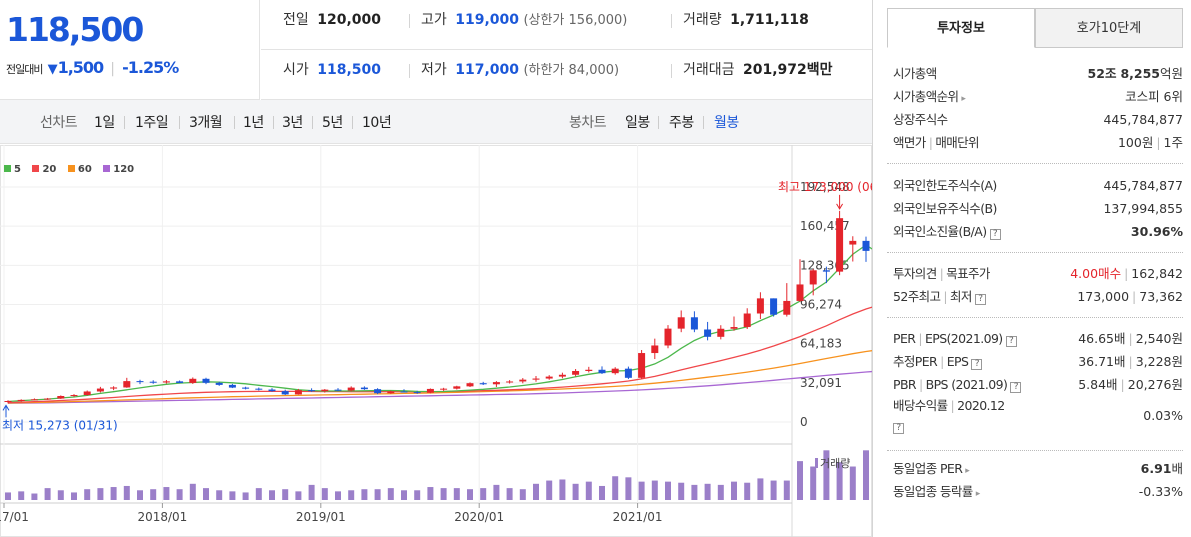 This screenshot has height=537, width=1191. I want to click on foreign-limit-row: 외국인한도주식수(A) 445,784,877, so click(1038, 185).